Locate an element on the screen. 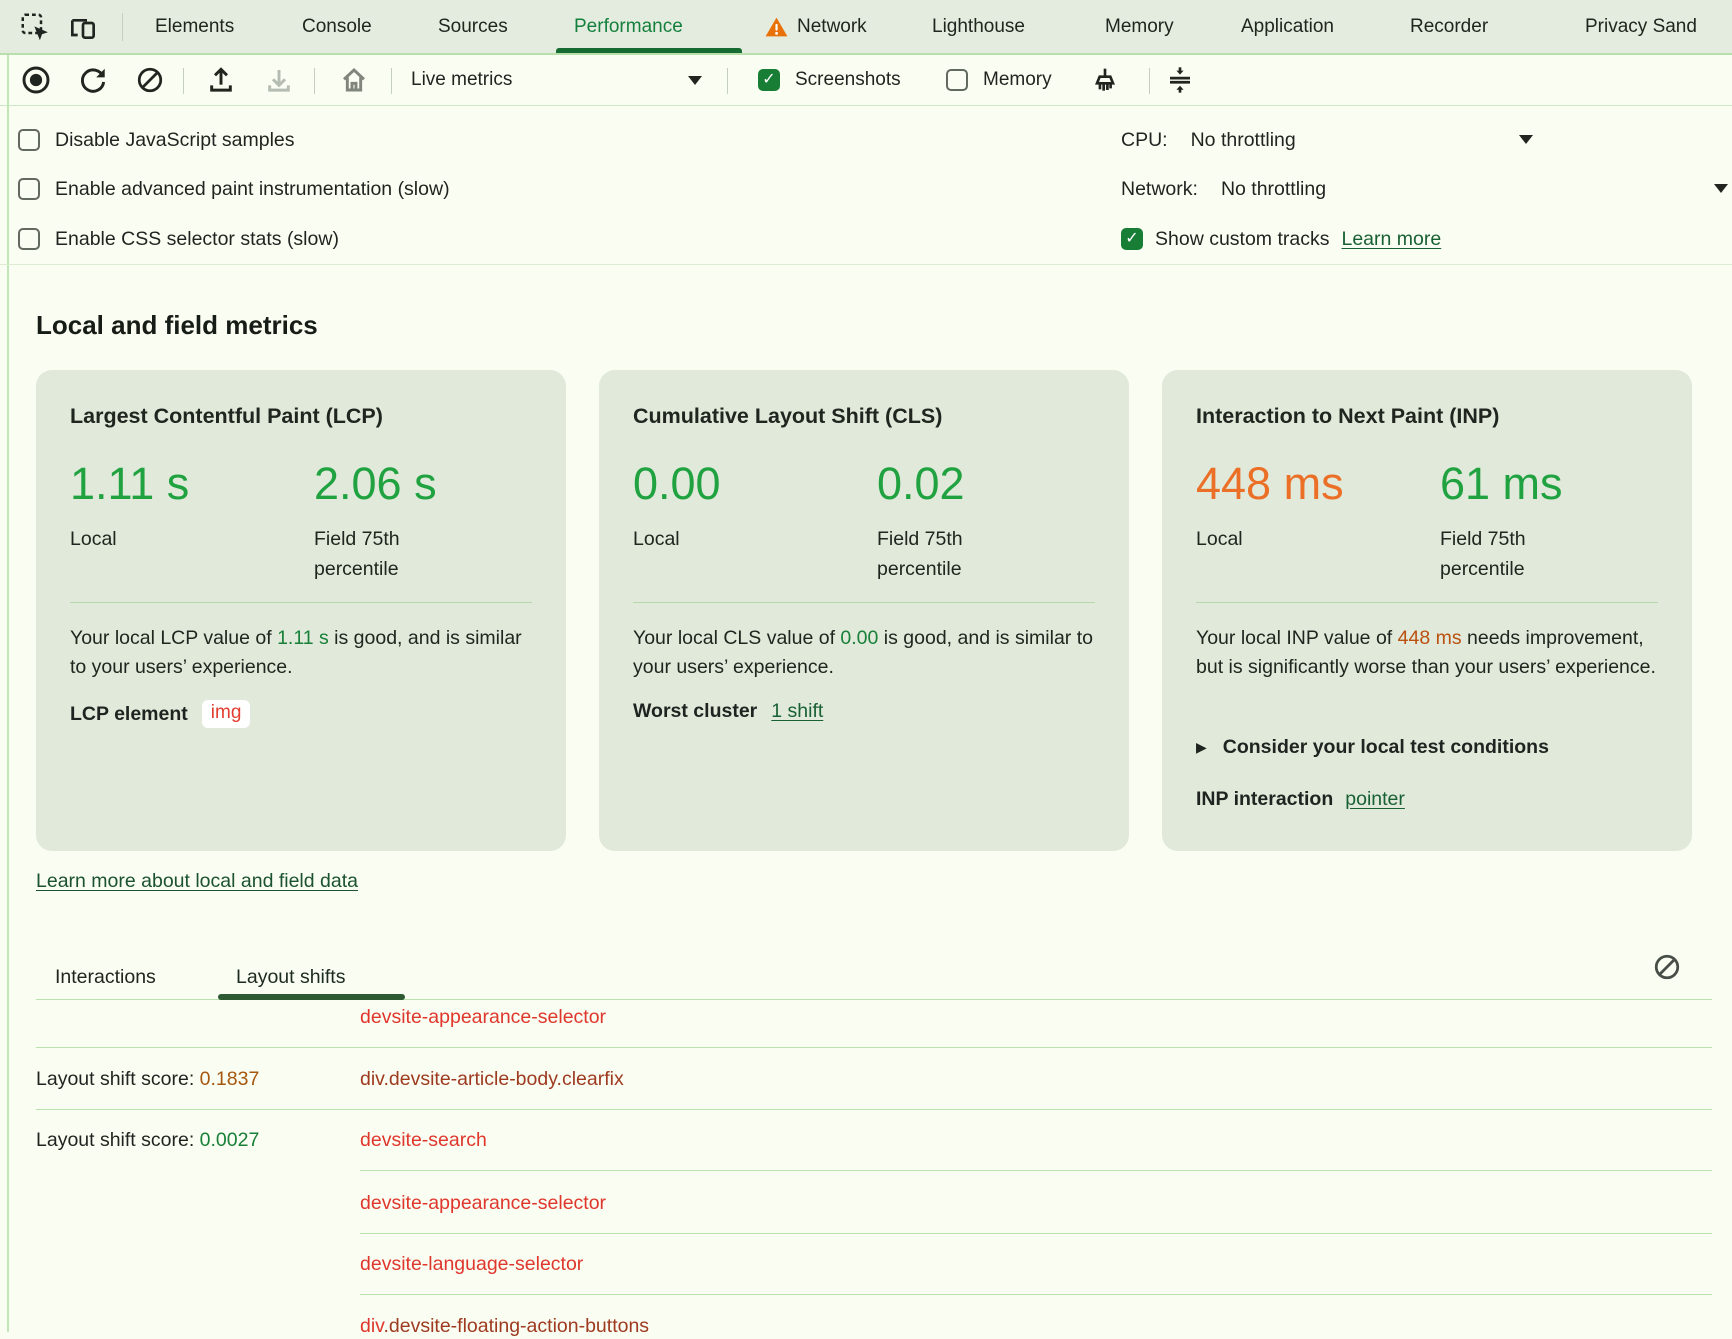  lcp-local-value: 1.11 s is located at coordinates (130, 483).